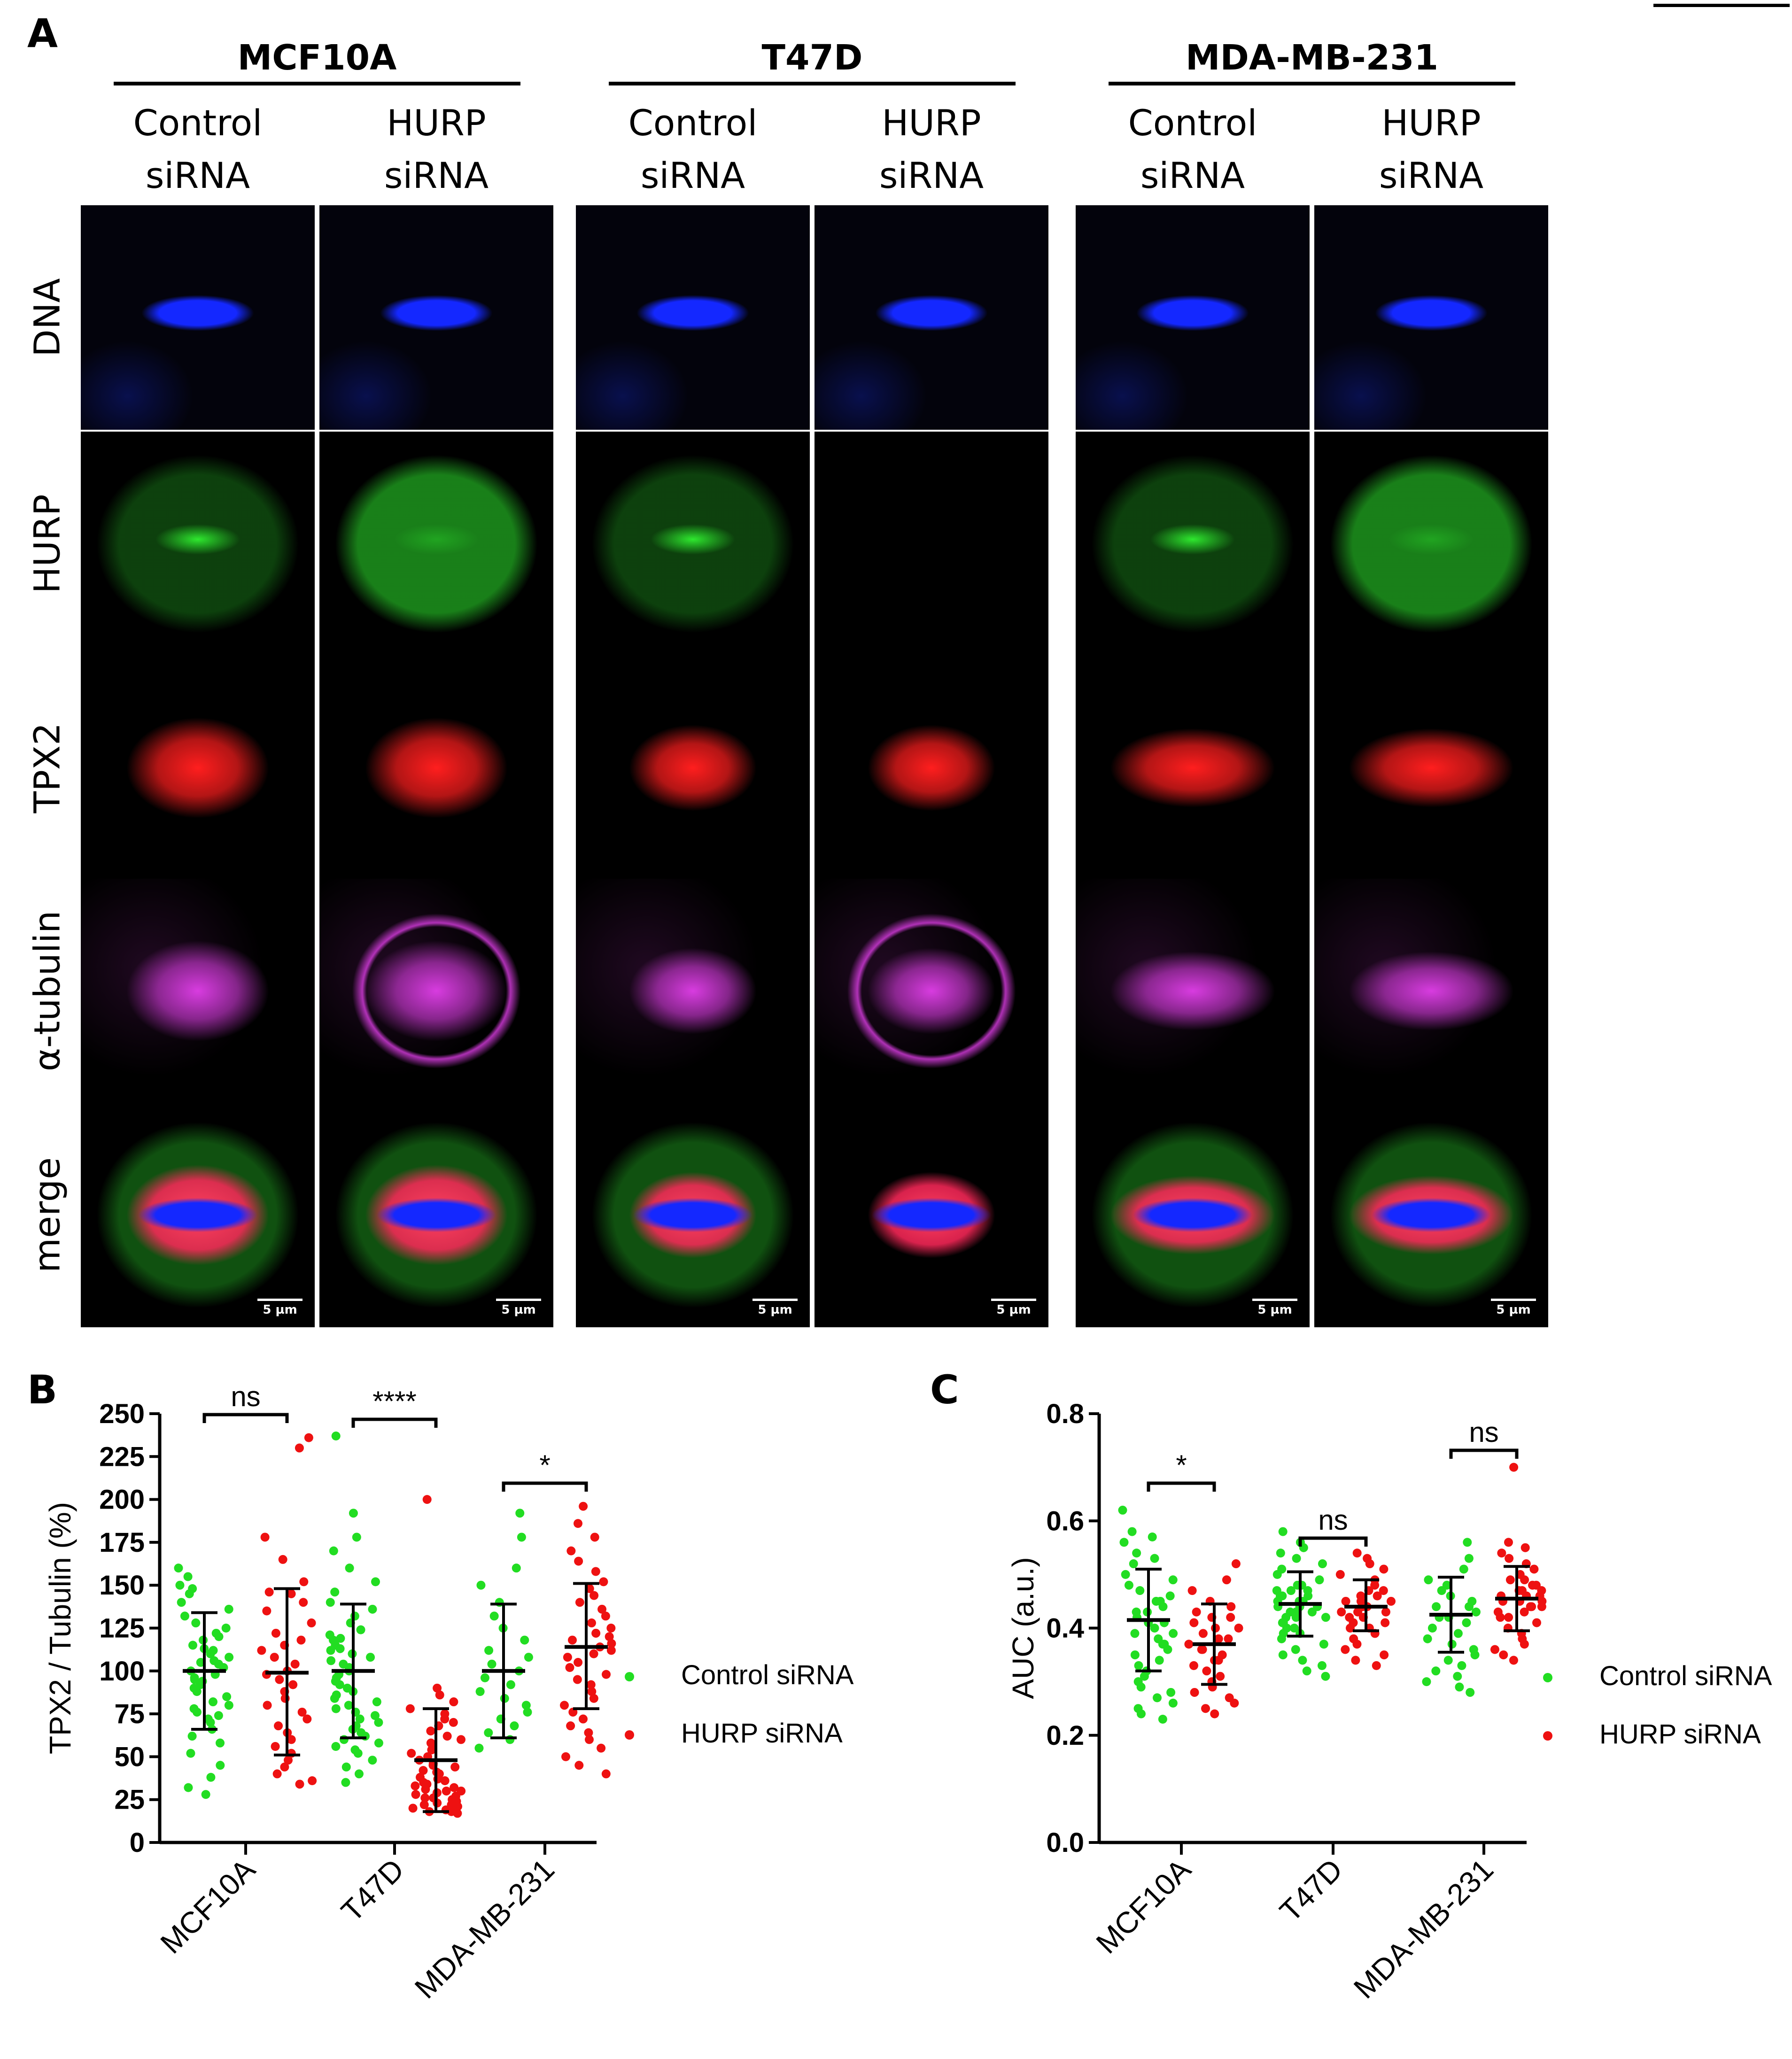  I want to click on x-tick-label: T47D, so click(1311, 1890).